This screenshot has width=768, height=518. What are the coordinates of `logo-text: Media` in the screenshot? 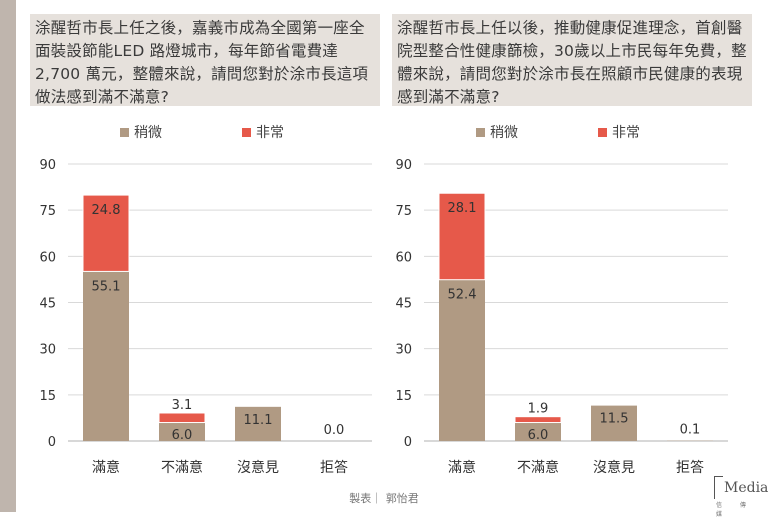 It's located at (746, 488).